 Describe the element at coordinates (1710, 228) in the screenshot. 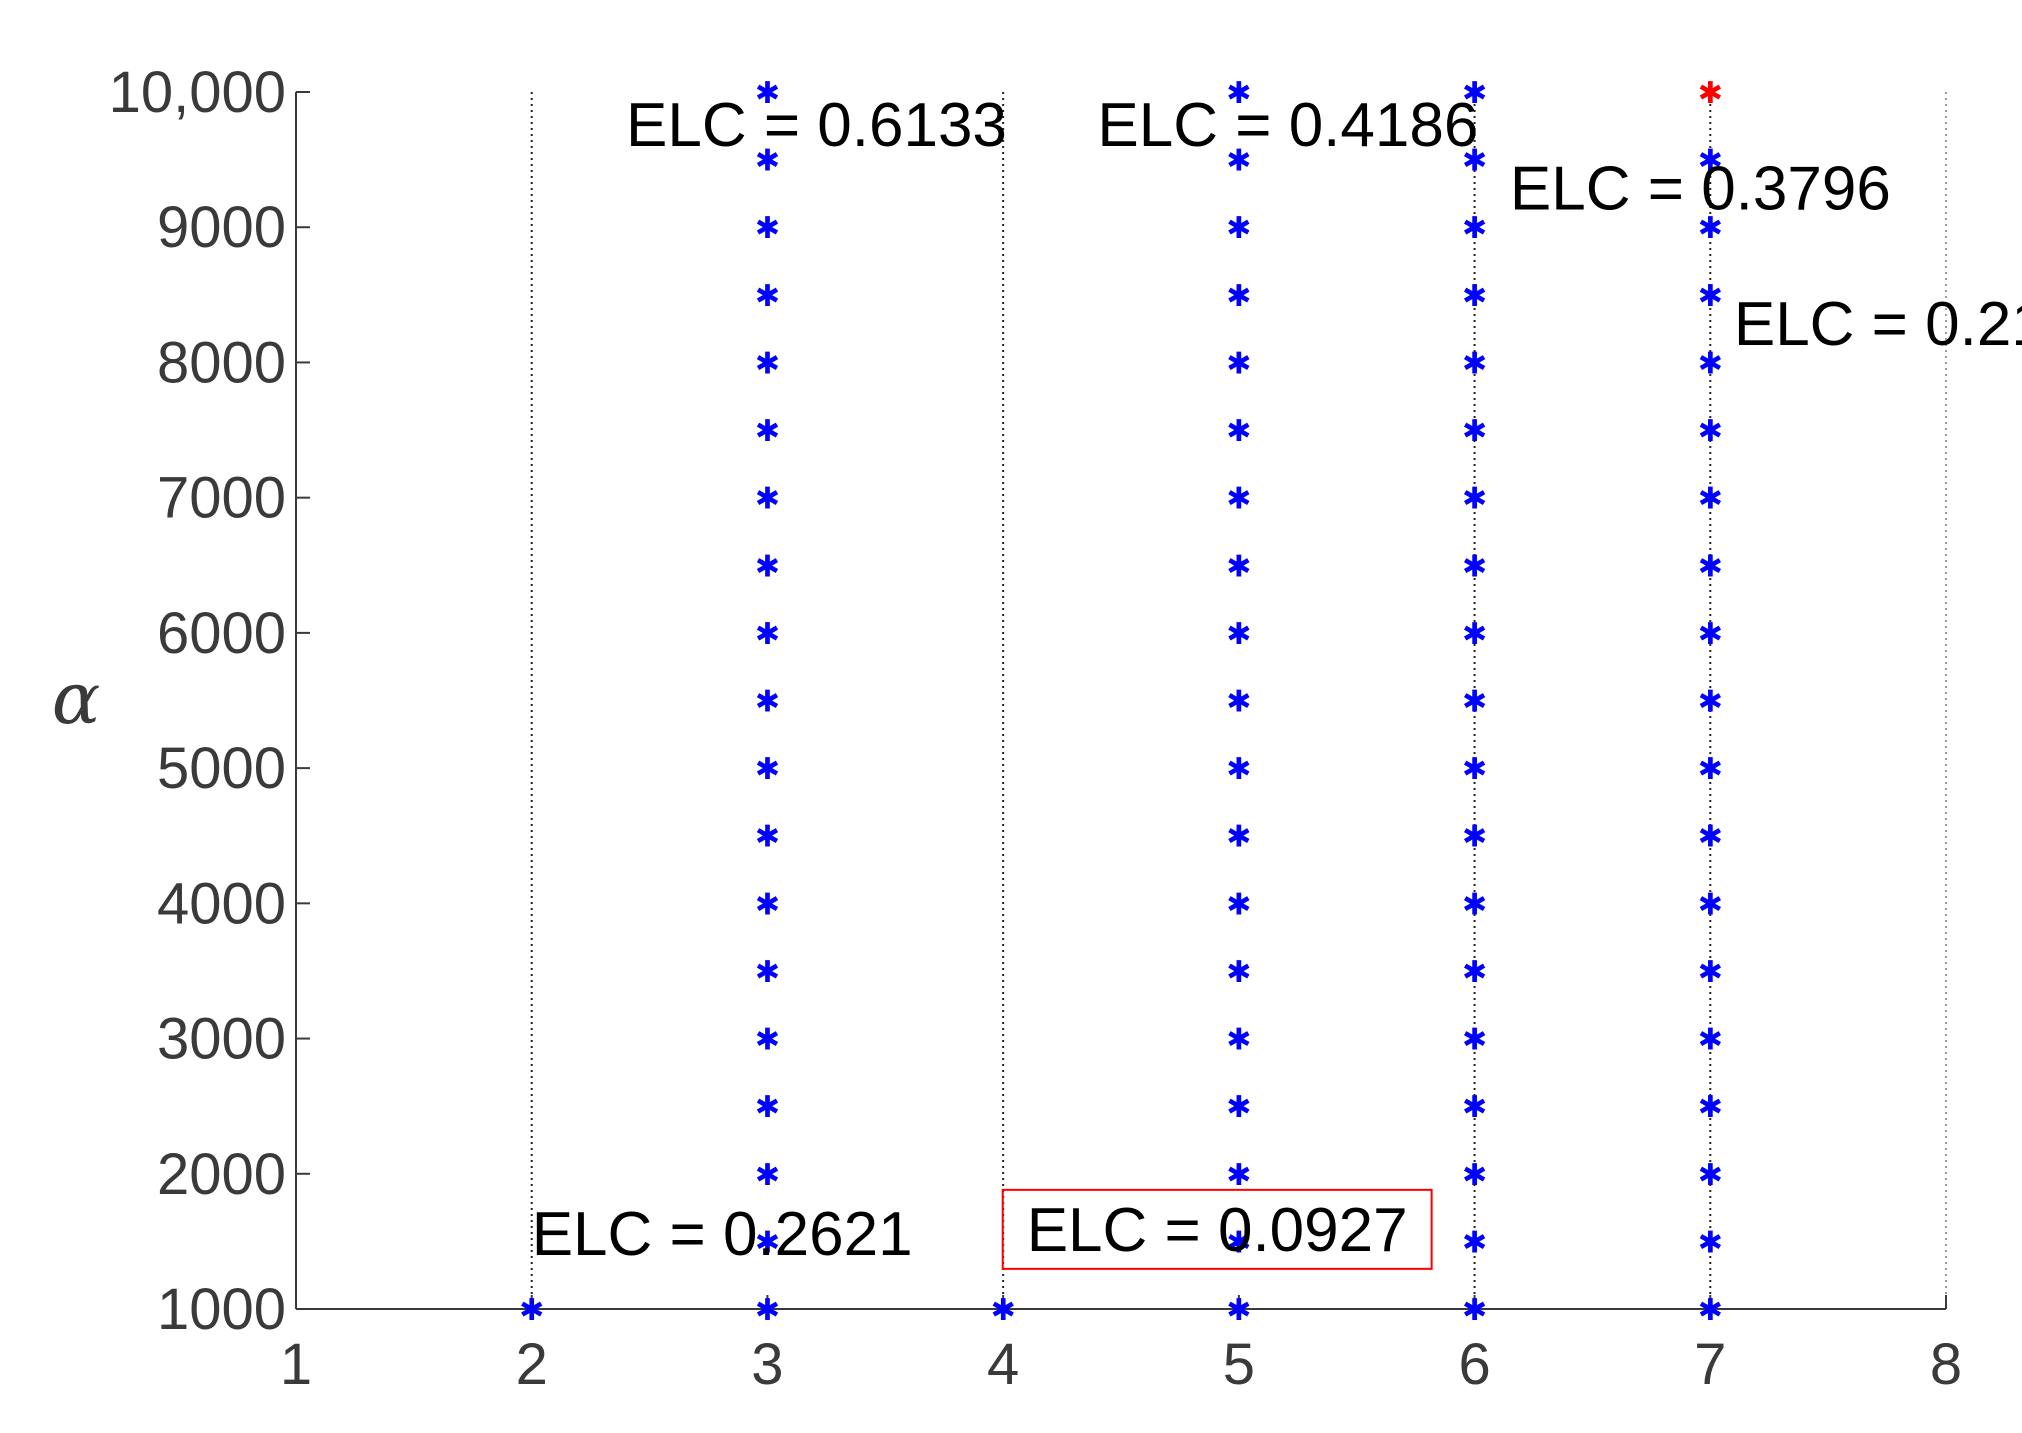

I see `data-point-x7-y9000: ✱` at that location.